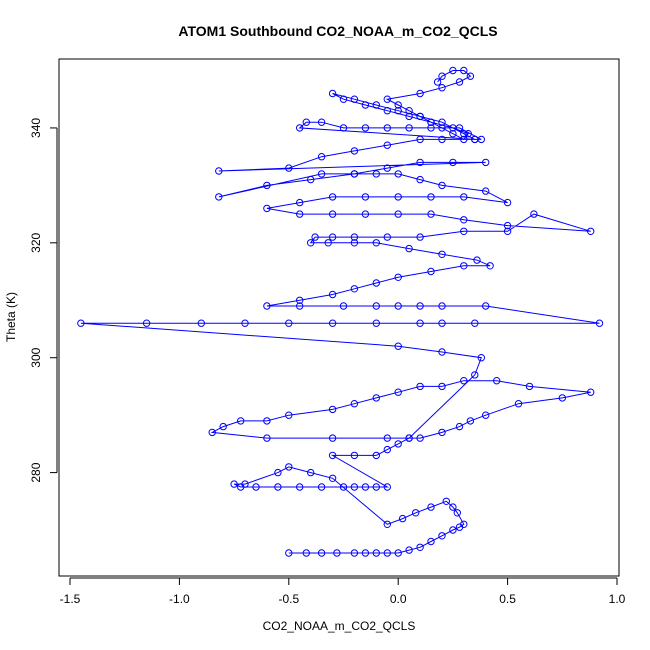 The width and height of the screenshot is (650, 650). What do you see at coordinates (617, 599) in the screenshot?
I see `x-tick-label: 1.0` at bounding box center [617, 599].